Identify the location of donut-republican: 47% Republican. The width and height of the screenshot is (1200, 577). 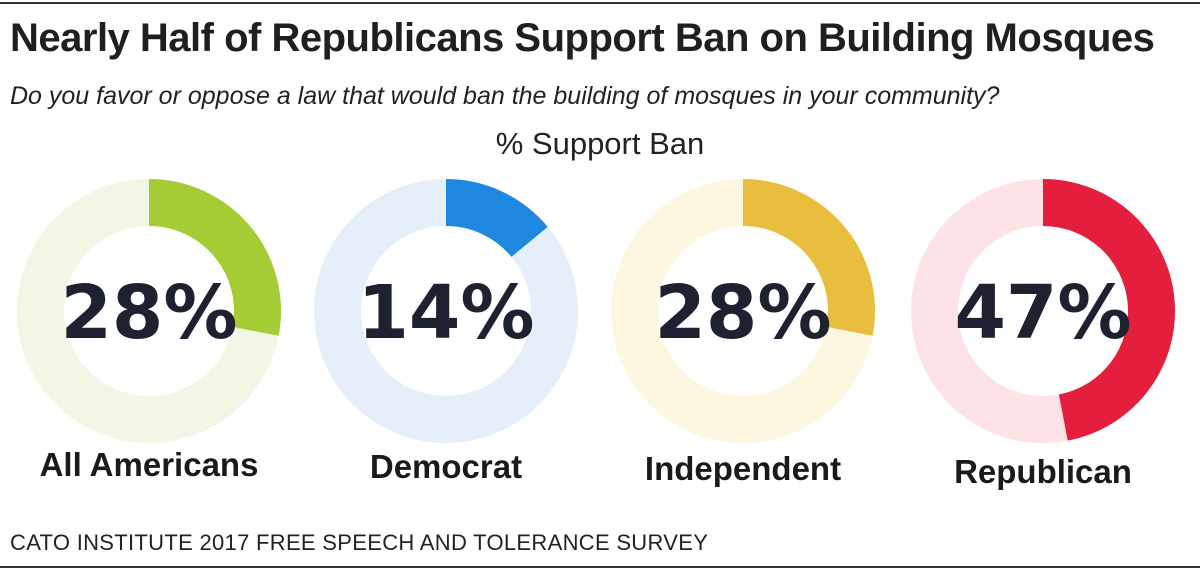
(1043, 334).